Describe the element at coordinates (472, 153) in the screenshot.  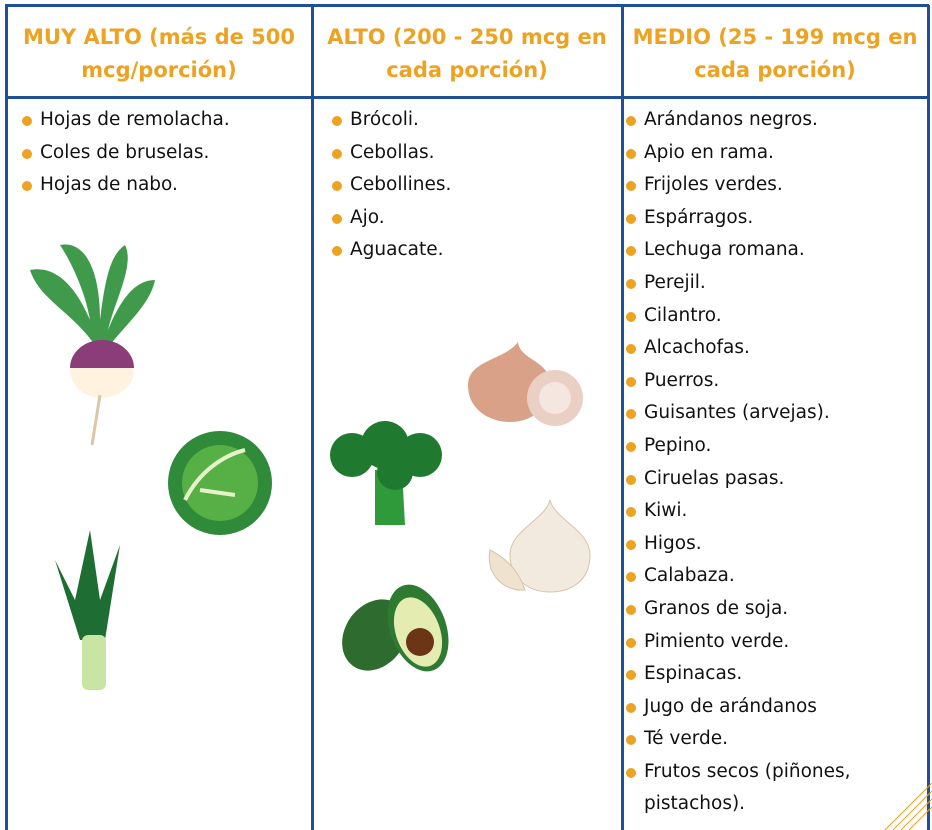
I see `list-item: Cebollas.` at that location.